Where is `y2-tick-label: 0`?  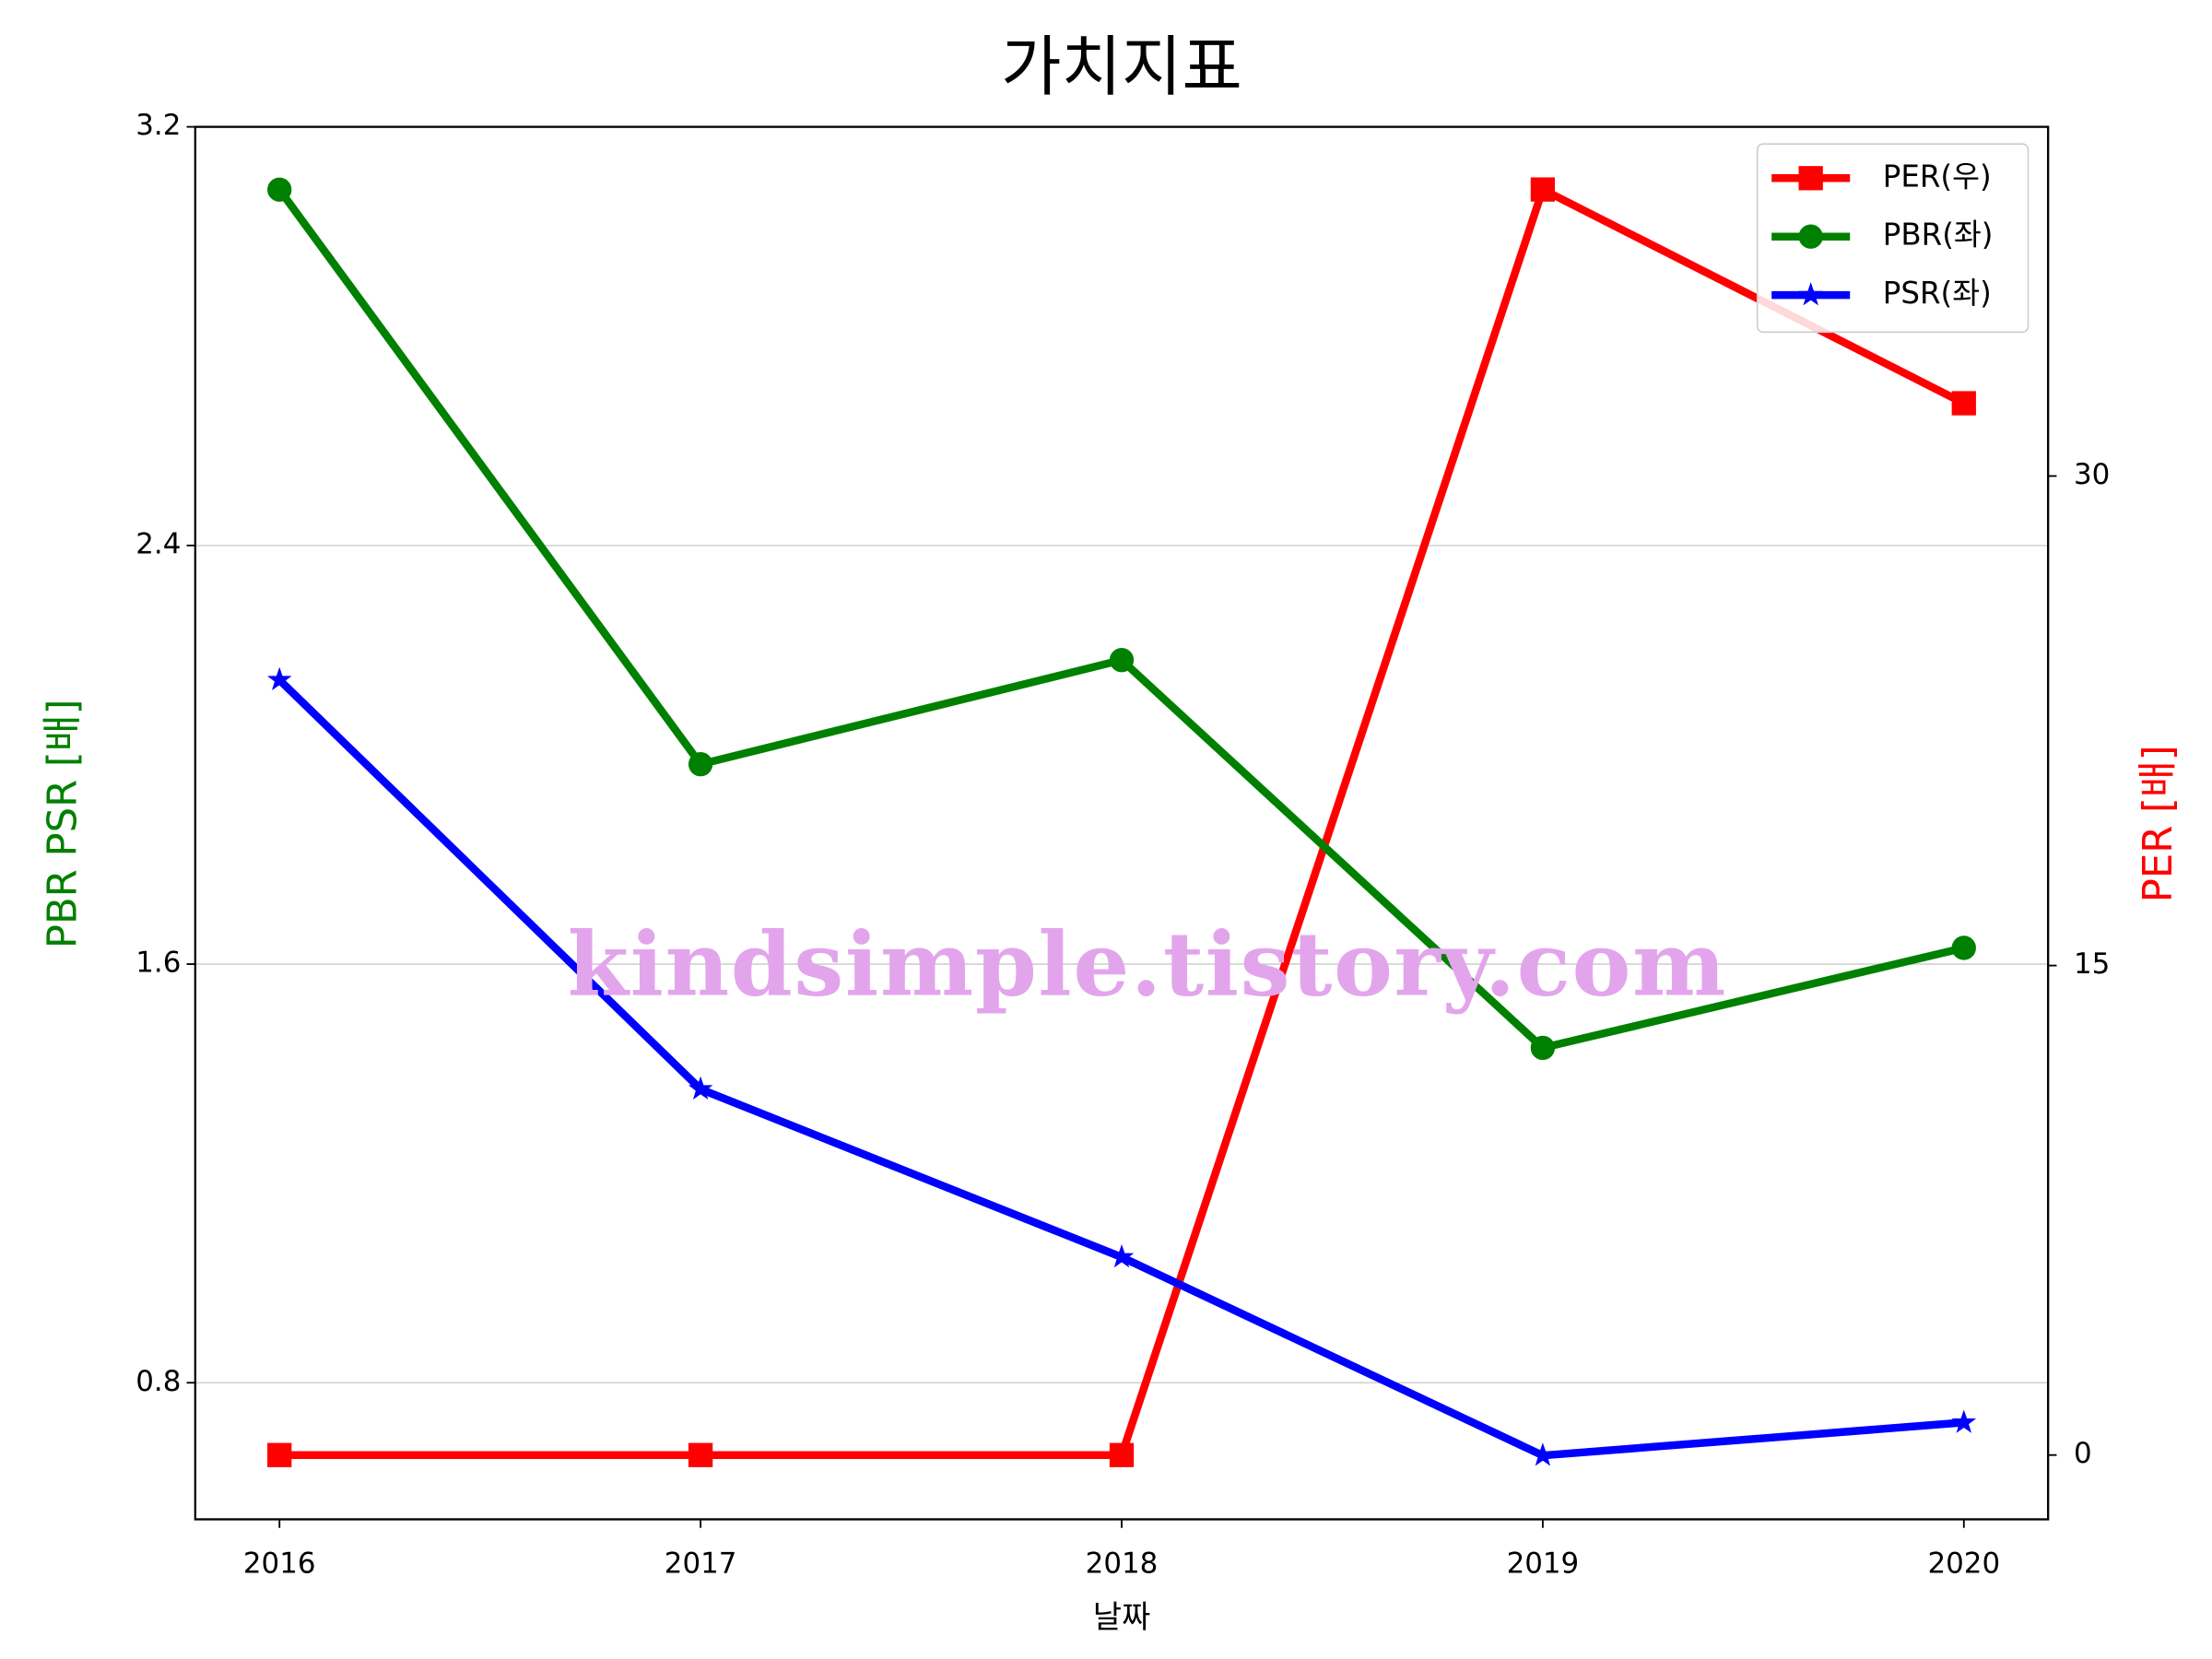 y2-tick-label: 0 is located at coordinates (2083, 1453).